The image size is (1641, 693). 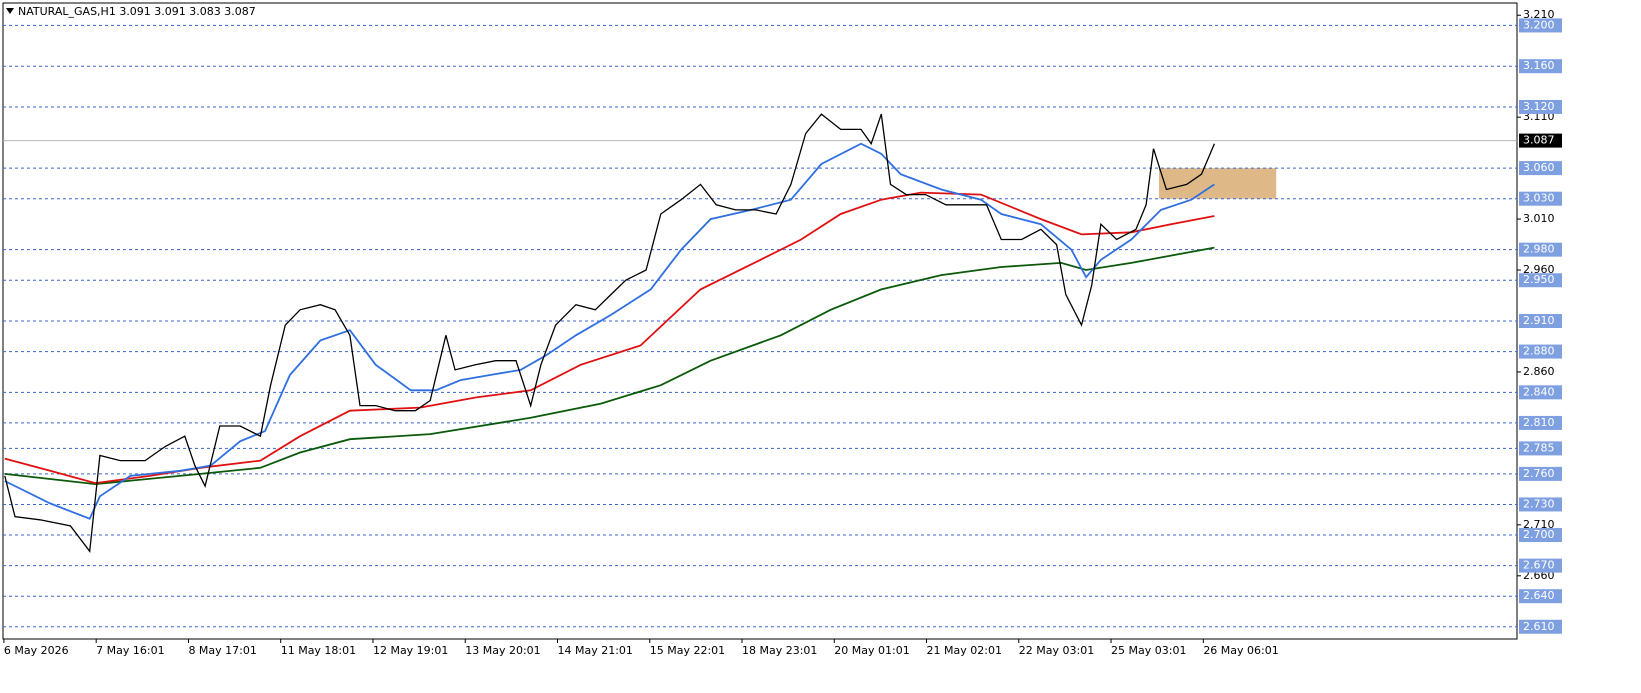 I want to click on level-label: 3.160, so click(x=1539, y=65).